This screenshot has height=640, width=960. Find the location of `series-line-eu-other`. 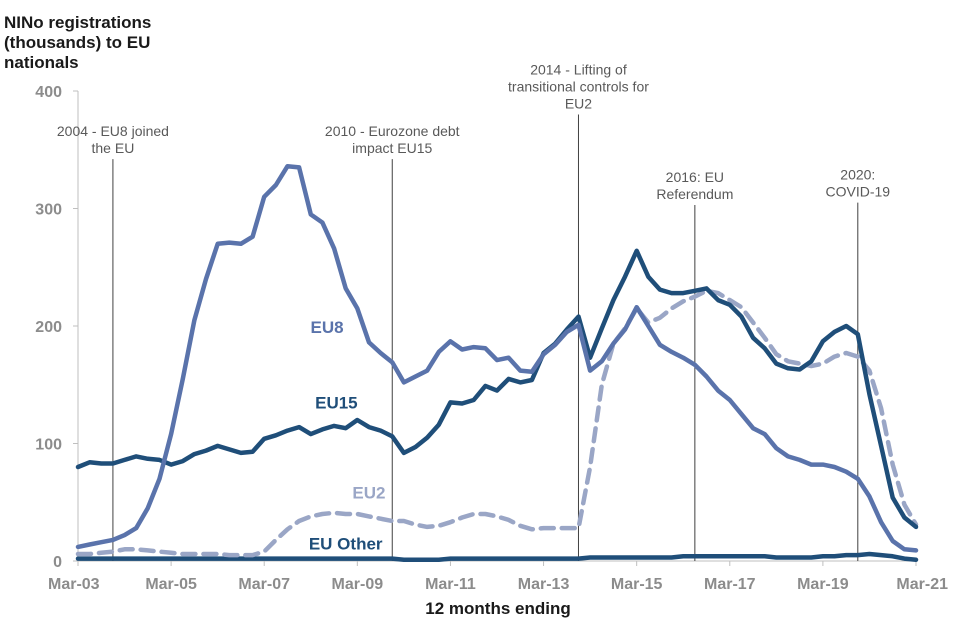

series-line-eu-other is located at coordinates (497, 557).